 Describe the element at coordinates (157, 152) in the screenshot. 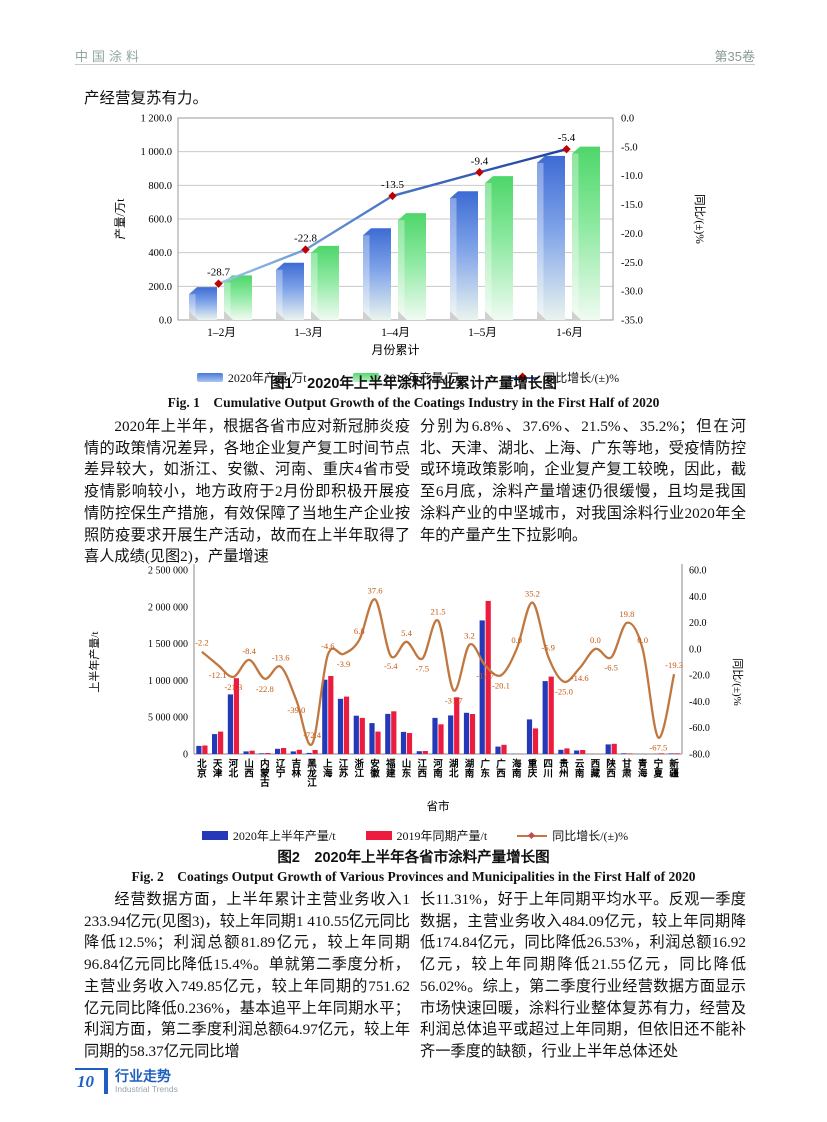

I see `svg-text: 1 000.0` at that location.